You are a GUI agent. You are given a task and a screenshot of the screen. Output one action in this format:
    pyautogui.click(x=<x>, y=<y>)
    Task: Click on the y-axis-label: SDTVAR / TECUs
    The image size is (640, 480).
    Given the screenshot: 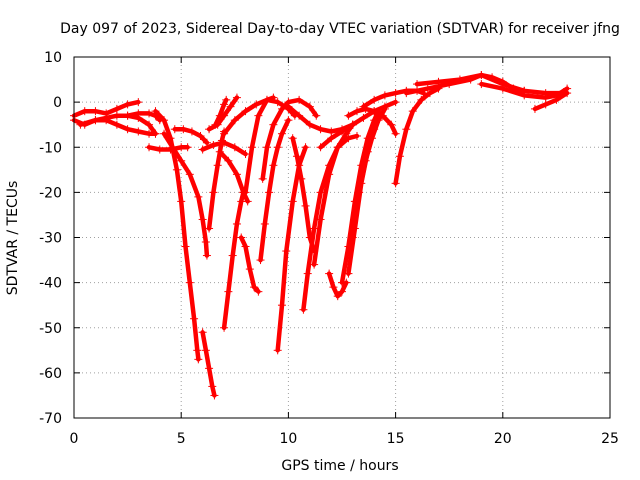 What is the action you would take?
    pyautogui.click(x=13, y=238)
    